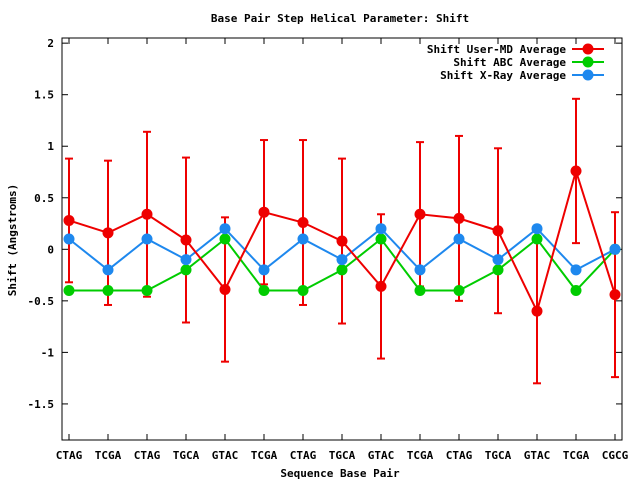 Image resolution: width=640 pixels, height=480 pixels. What do you see at coordinates (50, 146) in the screenshot?
I see `y-tick-label: 1` at bounding box center [50, 146].